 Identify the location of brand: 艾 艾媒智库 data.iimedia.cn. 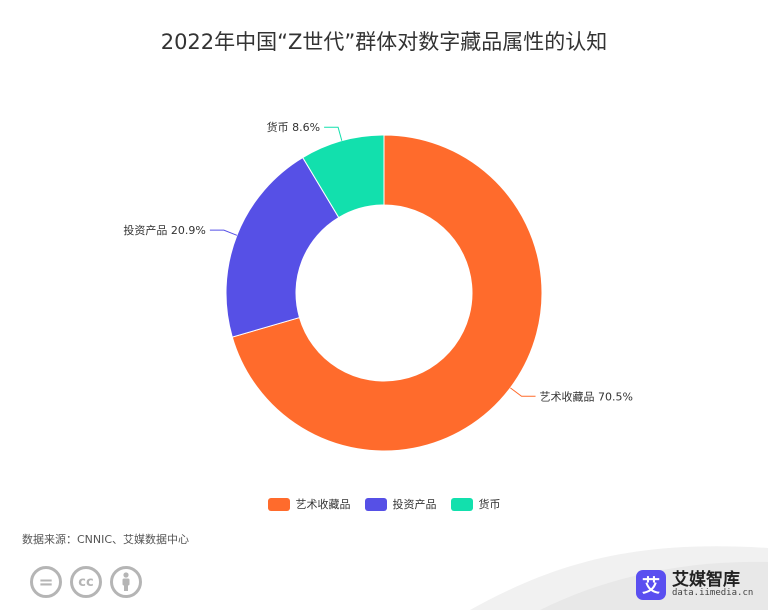
(694, 585).